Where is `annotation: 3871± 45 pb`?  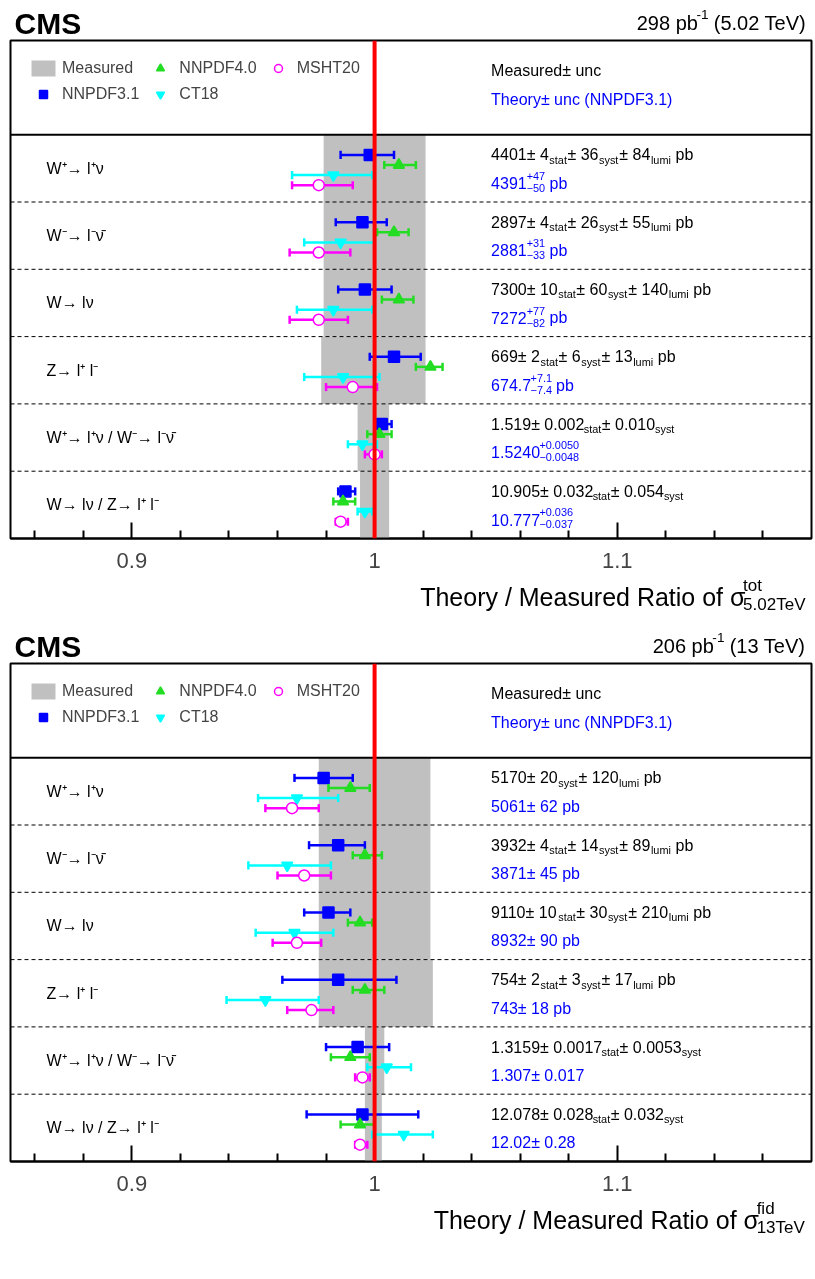
annotation: 3871± 45 pb is located at coordinates (536, 873).